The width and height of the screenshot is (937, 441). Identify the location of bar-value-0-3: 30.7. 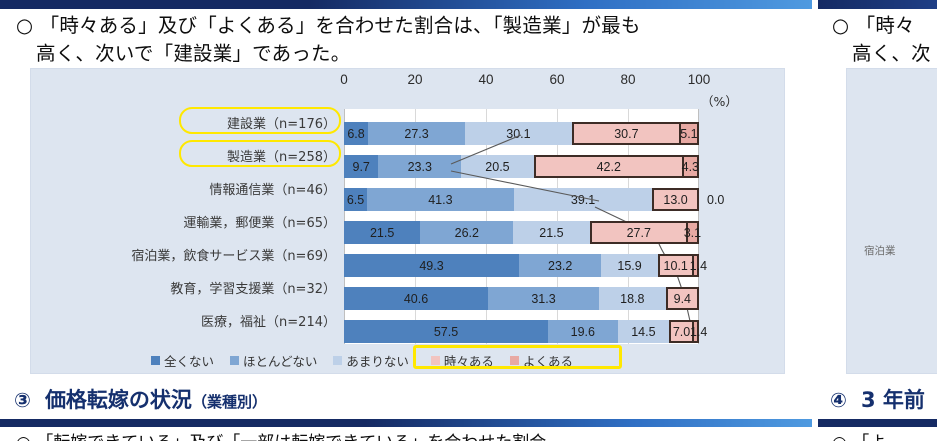
(626, 133).